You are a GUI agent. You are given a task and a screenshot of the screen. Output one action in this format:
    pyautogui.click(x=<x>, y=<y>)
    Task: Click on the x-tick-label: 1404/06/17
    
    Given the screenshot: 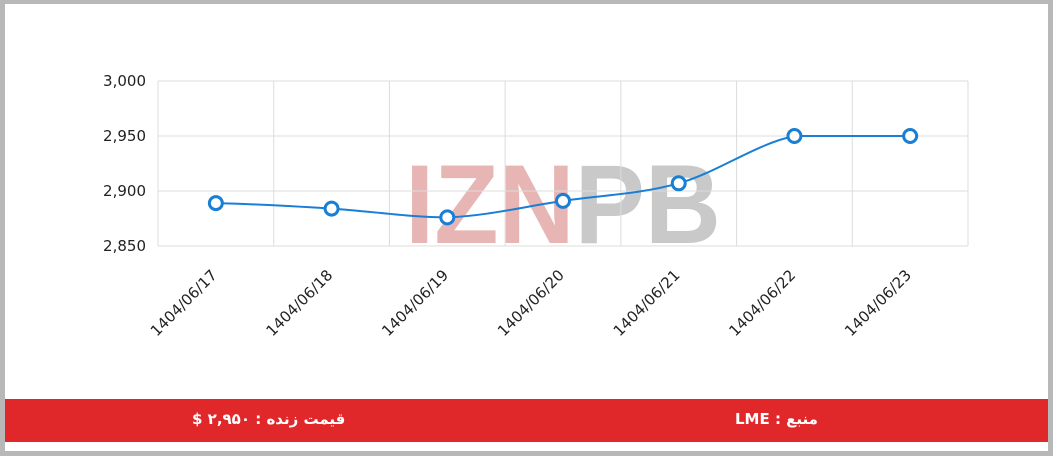 What is the action you would take?
    pyautogui.click(x=184, y=303)
    